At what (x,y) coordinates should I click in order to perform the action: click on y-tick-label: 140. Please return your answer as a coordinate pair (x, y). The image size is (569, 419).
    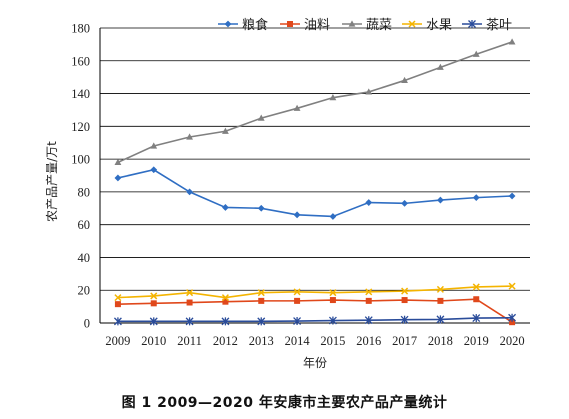
    Looking at the image, I should click on (80, 94).